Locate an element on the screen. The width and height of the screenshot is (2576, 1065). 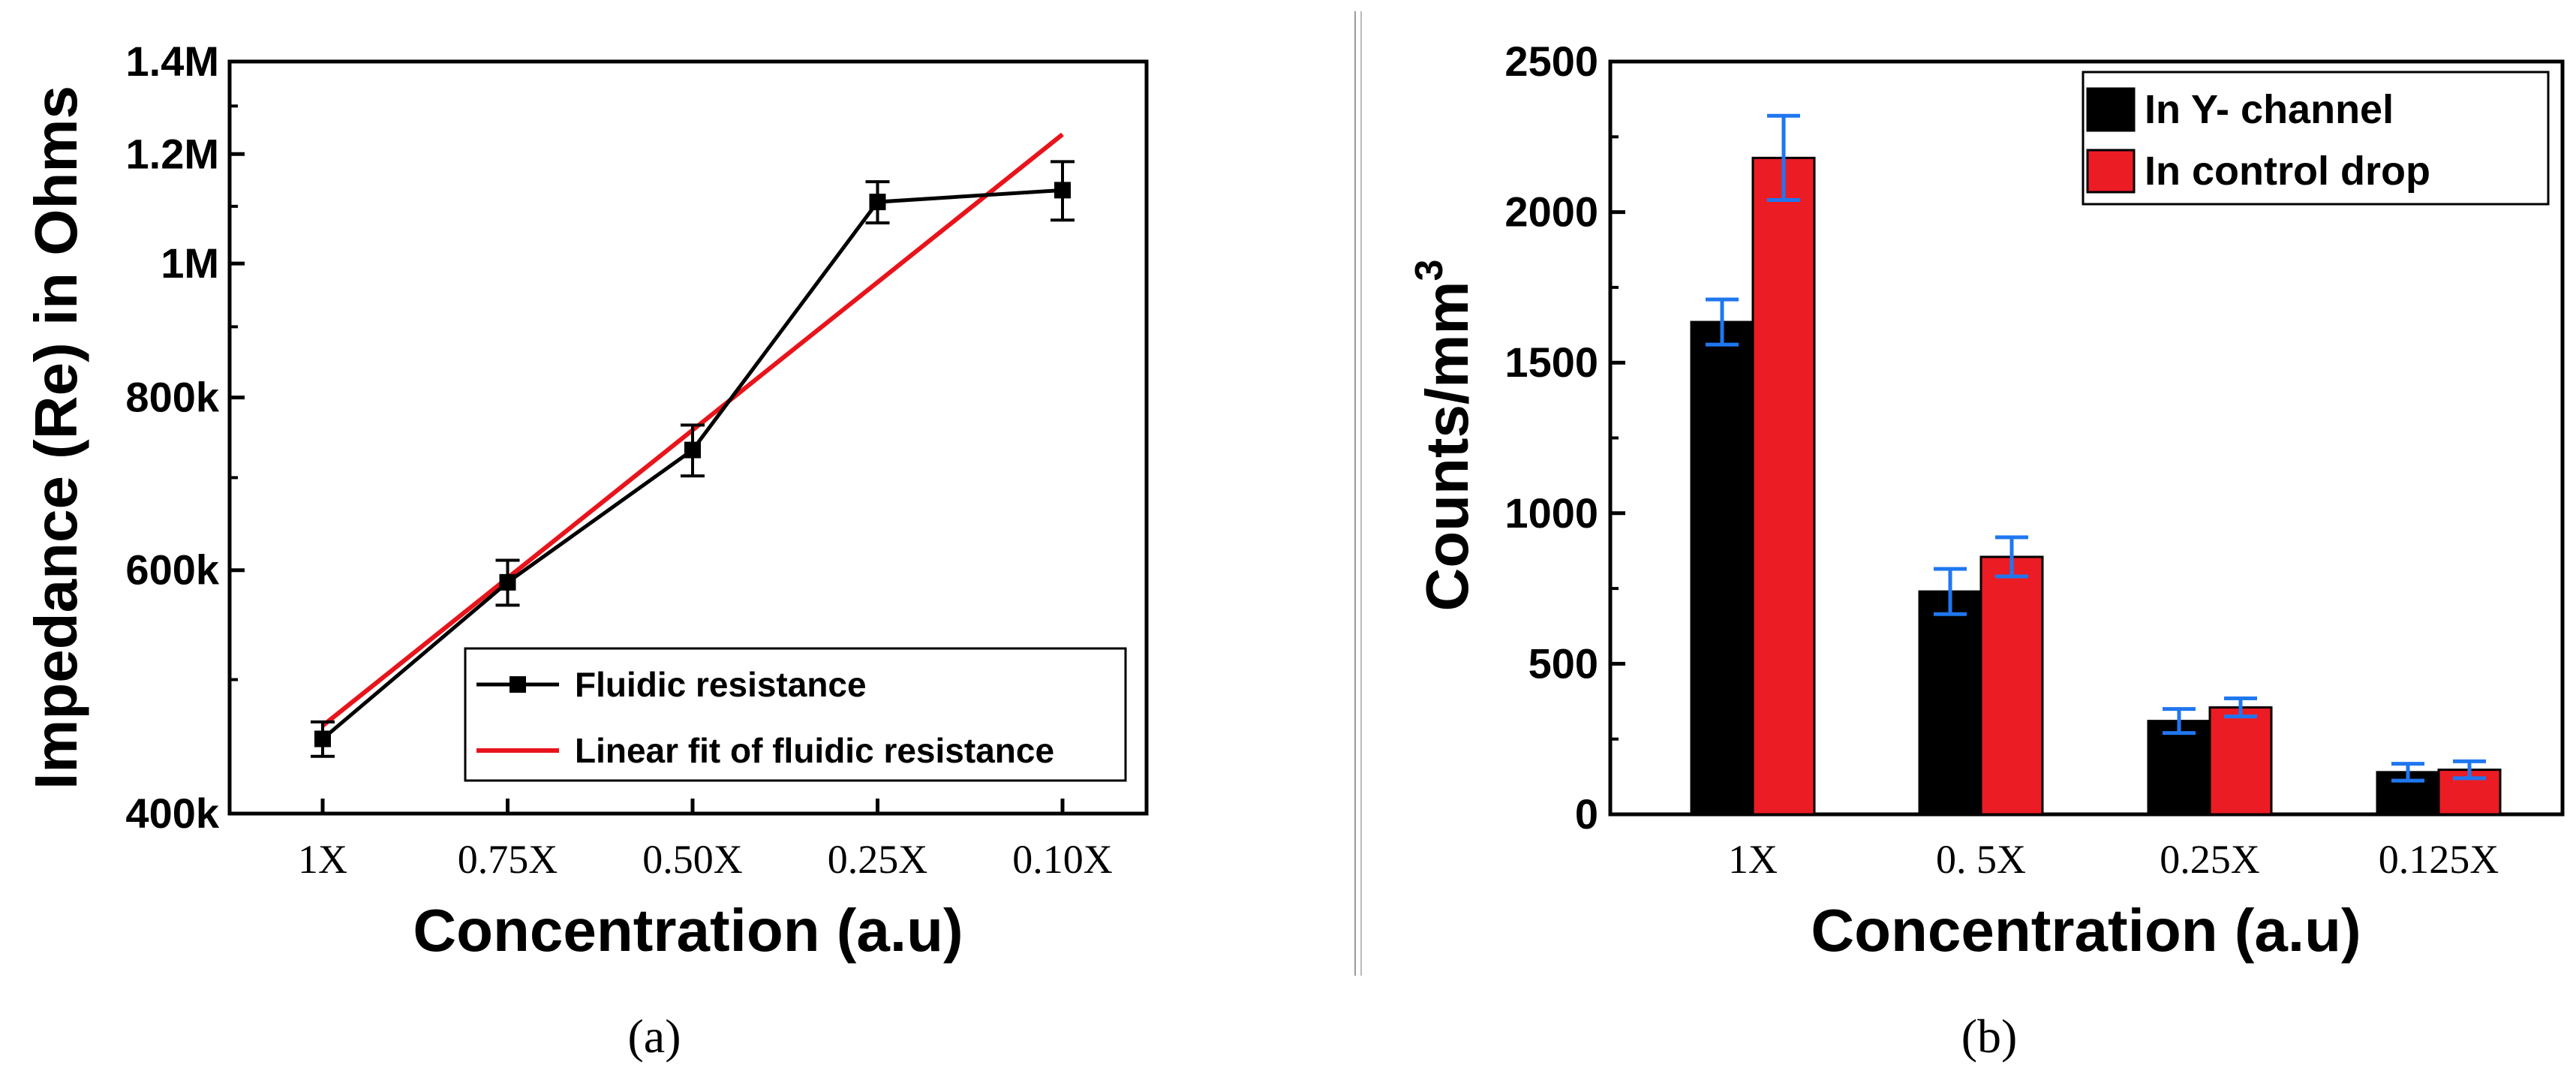
legend-b-label-y-channel: In Y- channel is located at coordinates (2269, 109).